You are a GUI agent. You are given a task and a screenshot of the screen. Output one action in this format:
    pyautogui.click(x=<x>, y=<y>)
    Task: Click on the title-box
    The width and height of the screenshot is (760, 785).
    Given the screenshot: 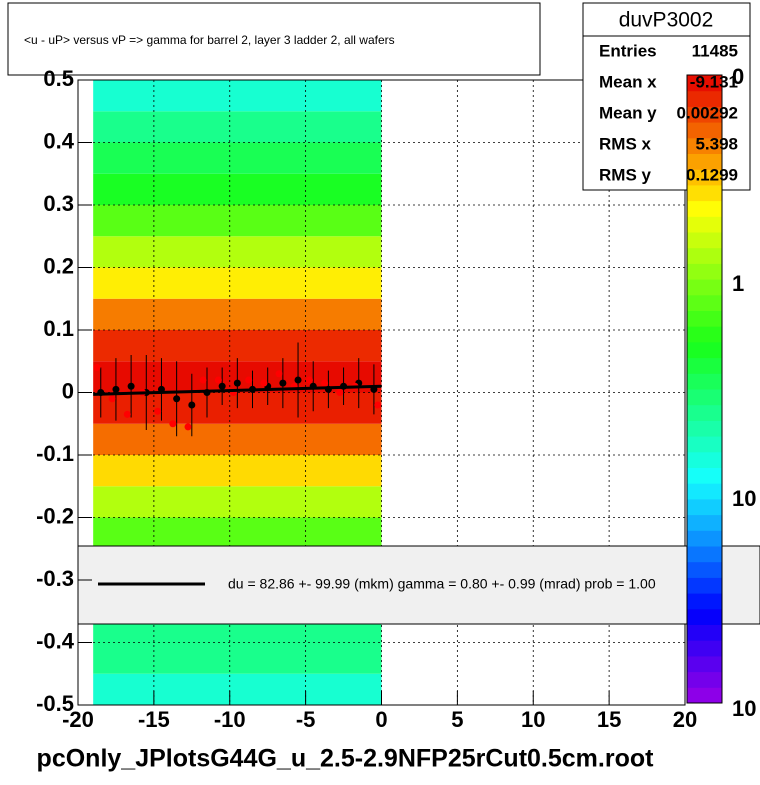 What is the action you would take?
    pyautogui.click(x=274, y=39)
    